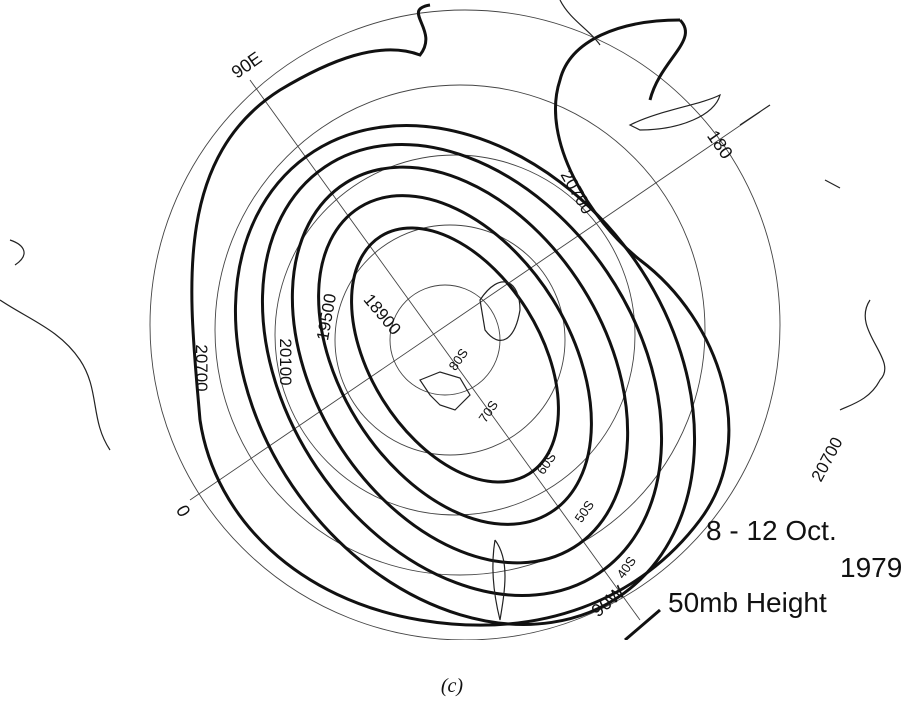 The height and width of the screenshot is (704, 904). Describe the element at coordinates (585, 511) in the screenshot. I see `latitude-label: 50S` at that location.